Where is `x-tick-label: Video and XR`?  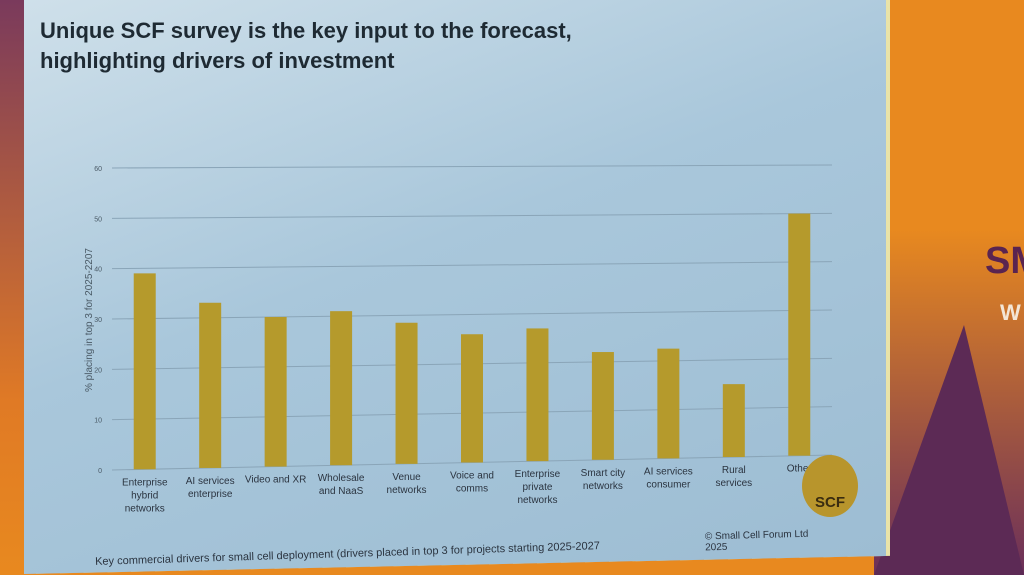 x-tick-label: Video and XR is located at coordinates (276, 480).